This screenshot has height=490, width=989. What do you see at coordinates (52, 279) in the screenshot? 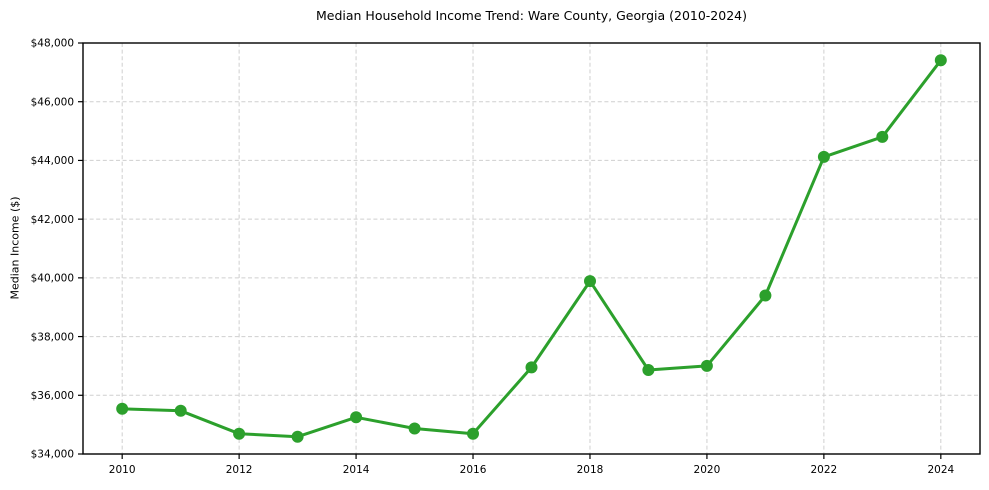
I see `y-tick-label: $40,000` at bounding box center [52, 279].